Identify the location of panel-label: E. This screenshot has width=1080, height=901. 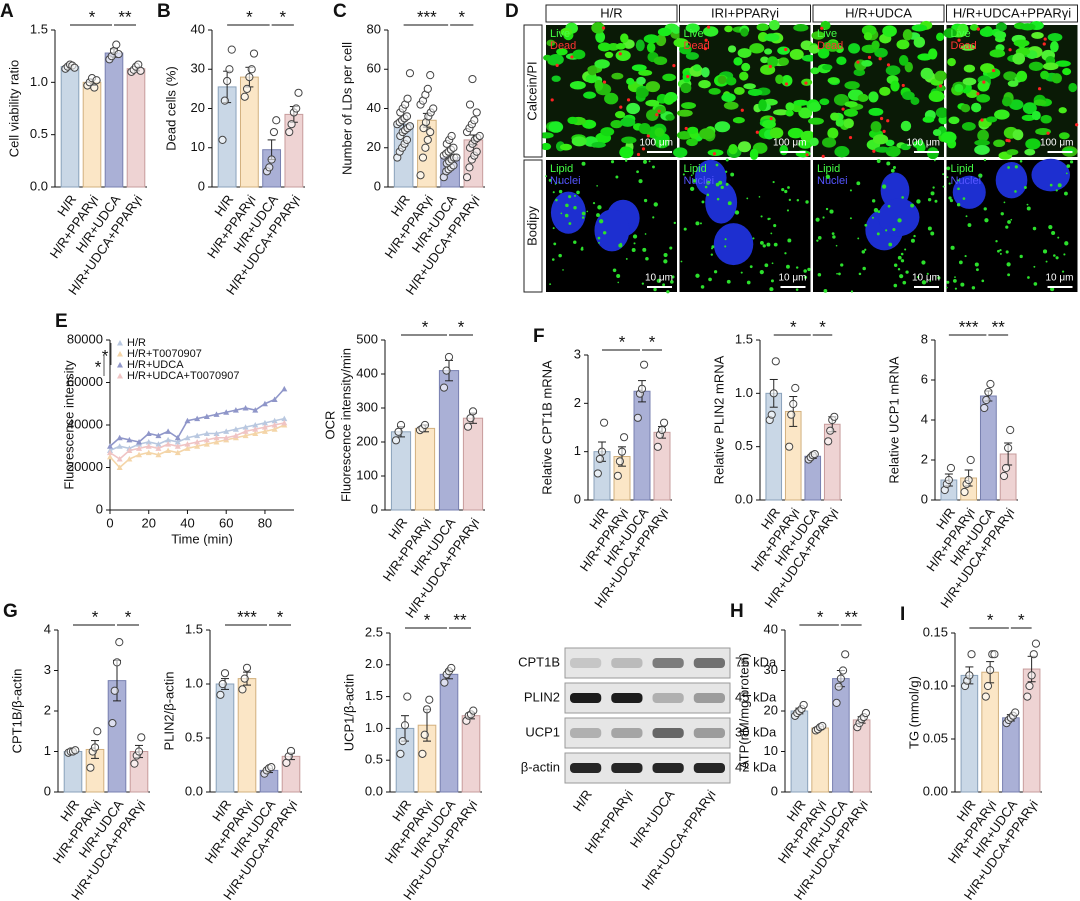
(61, 321).